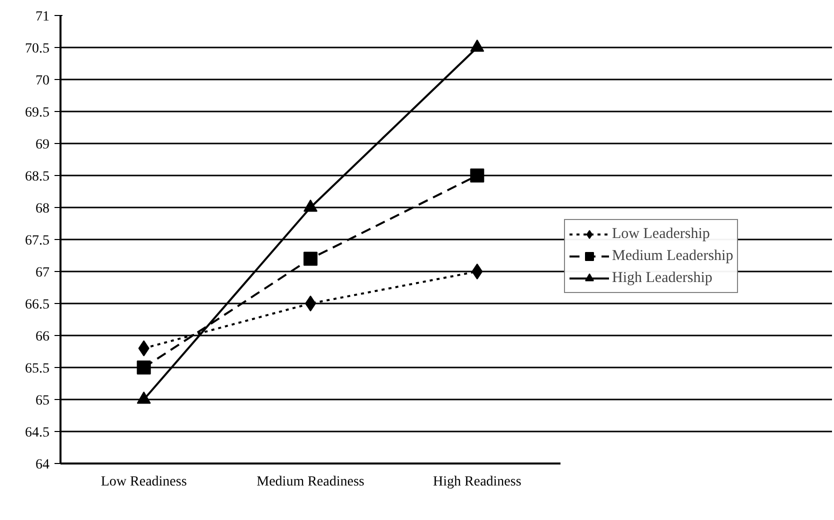  Describe the element at coordinates (673, 256) in the screenshot. I see `legend-label: Medium Leadership` at that location.